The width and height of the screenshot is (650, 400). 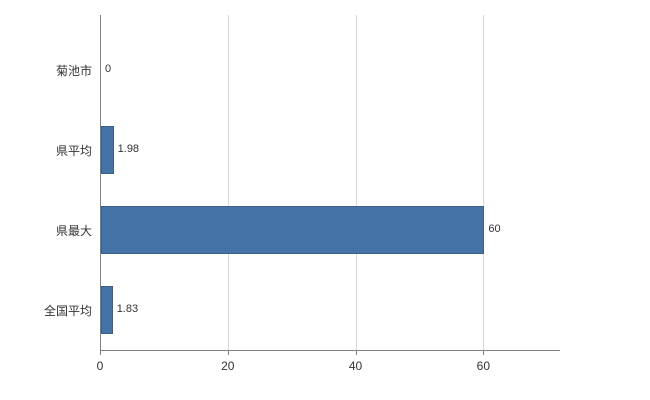 I want to click on value-label: 60, so click(x=494, y=229).